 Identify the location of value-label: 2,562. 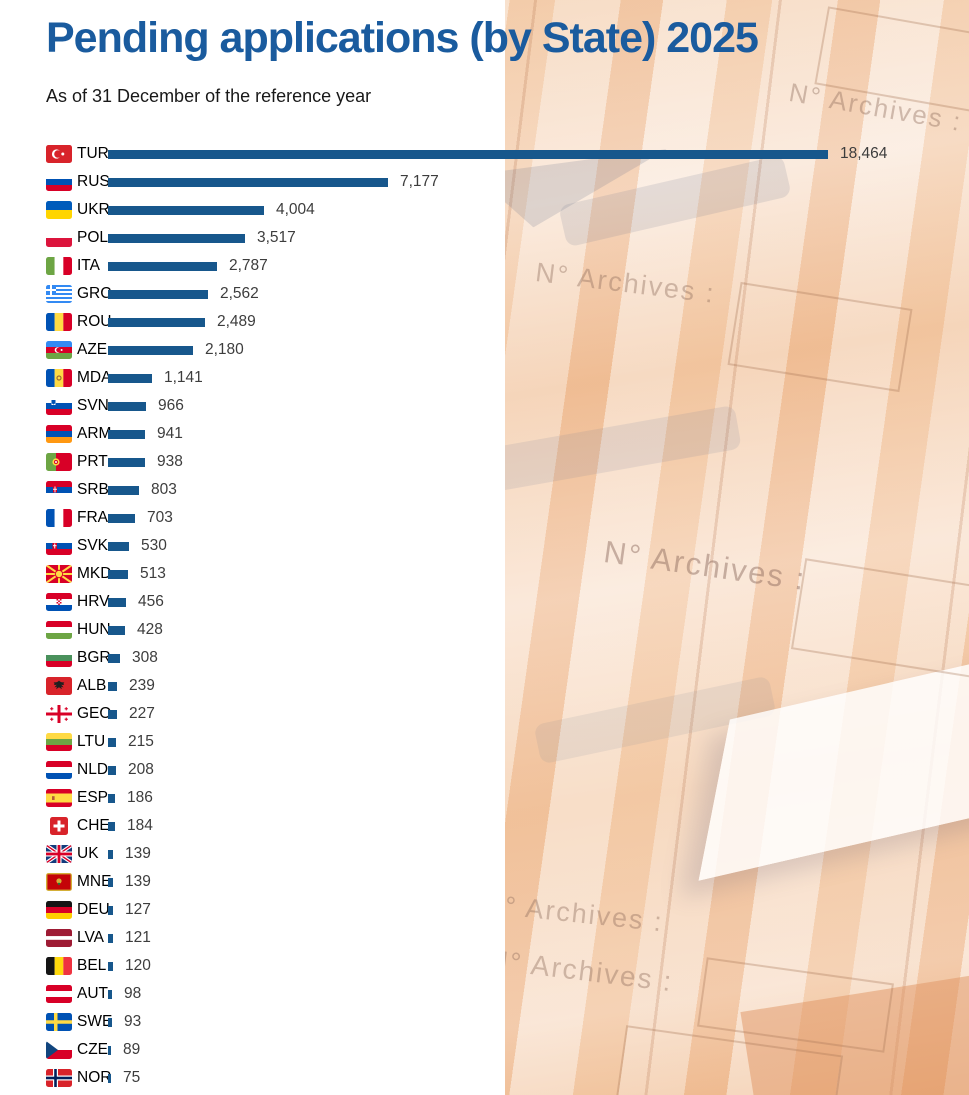
(239, 293).